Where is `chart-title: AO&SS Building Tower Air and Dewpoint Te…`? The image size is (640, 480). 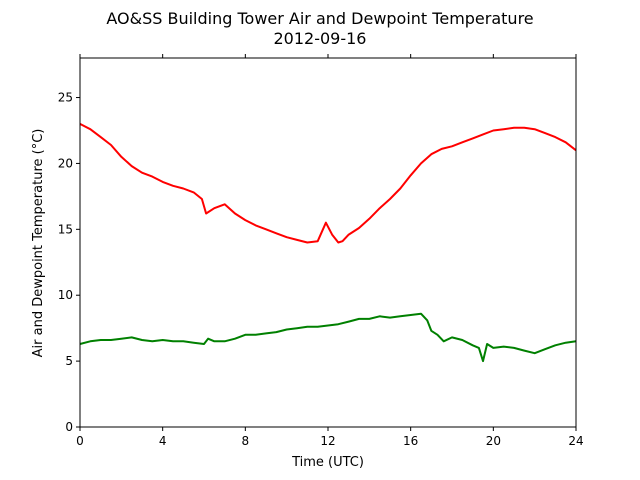 chart-title: AO&SS Building Tower Air and Dewpoint Te… is located at coordinates (319, 18).